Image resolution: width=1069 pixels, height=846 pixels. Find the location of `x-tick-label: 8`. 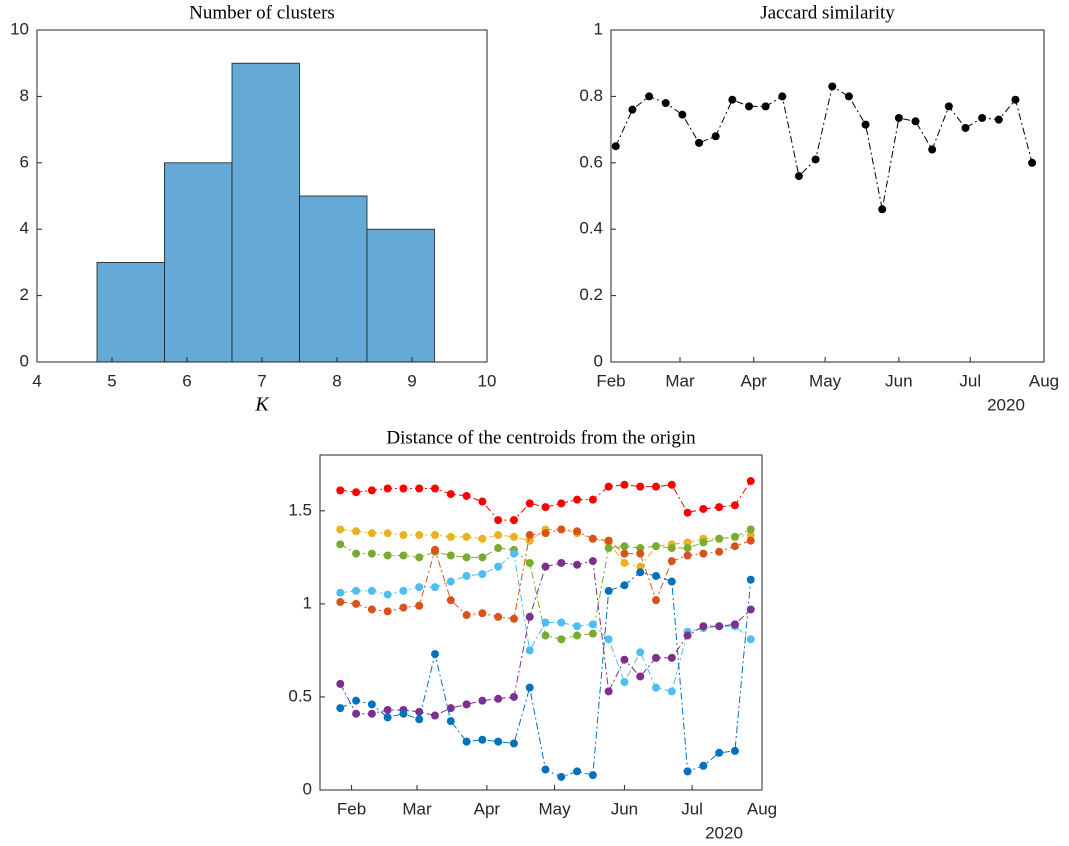

x-tick-label: 8 is located at coordinates (336, 380).